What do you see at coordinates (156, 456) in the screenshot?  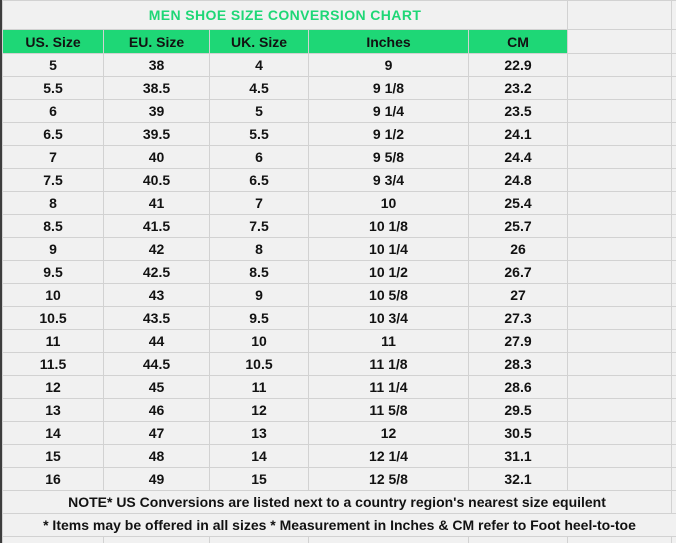 I see `cell: 48` at bounding box center [156, 456].